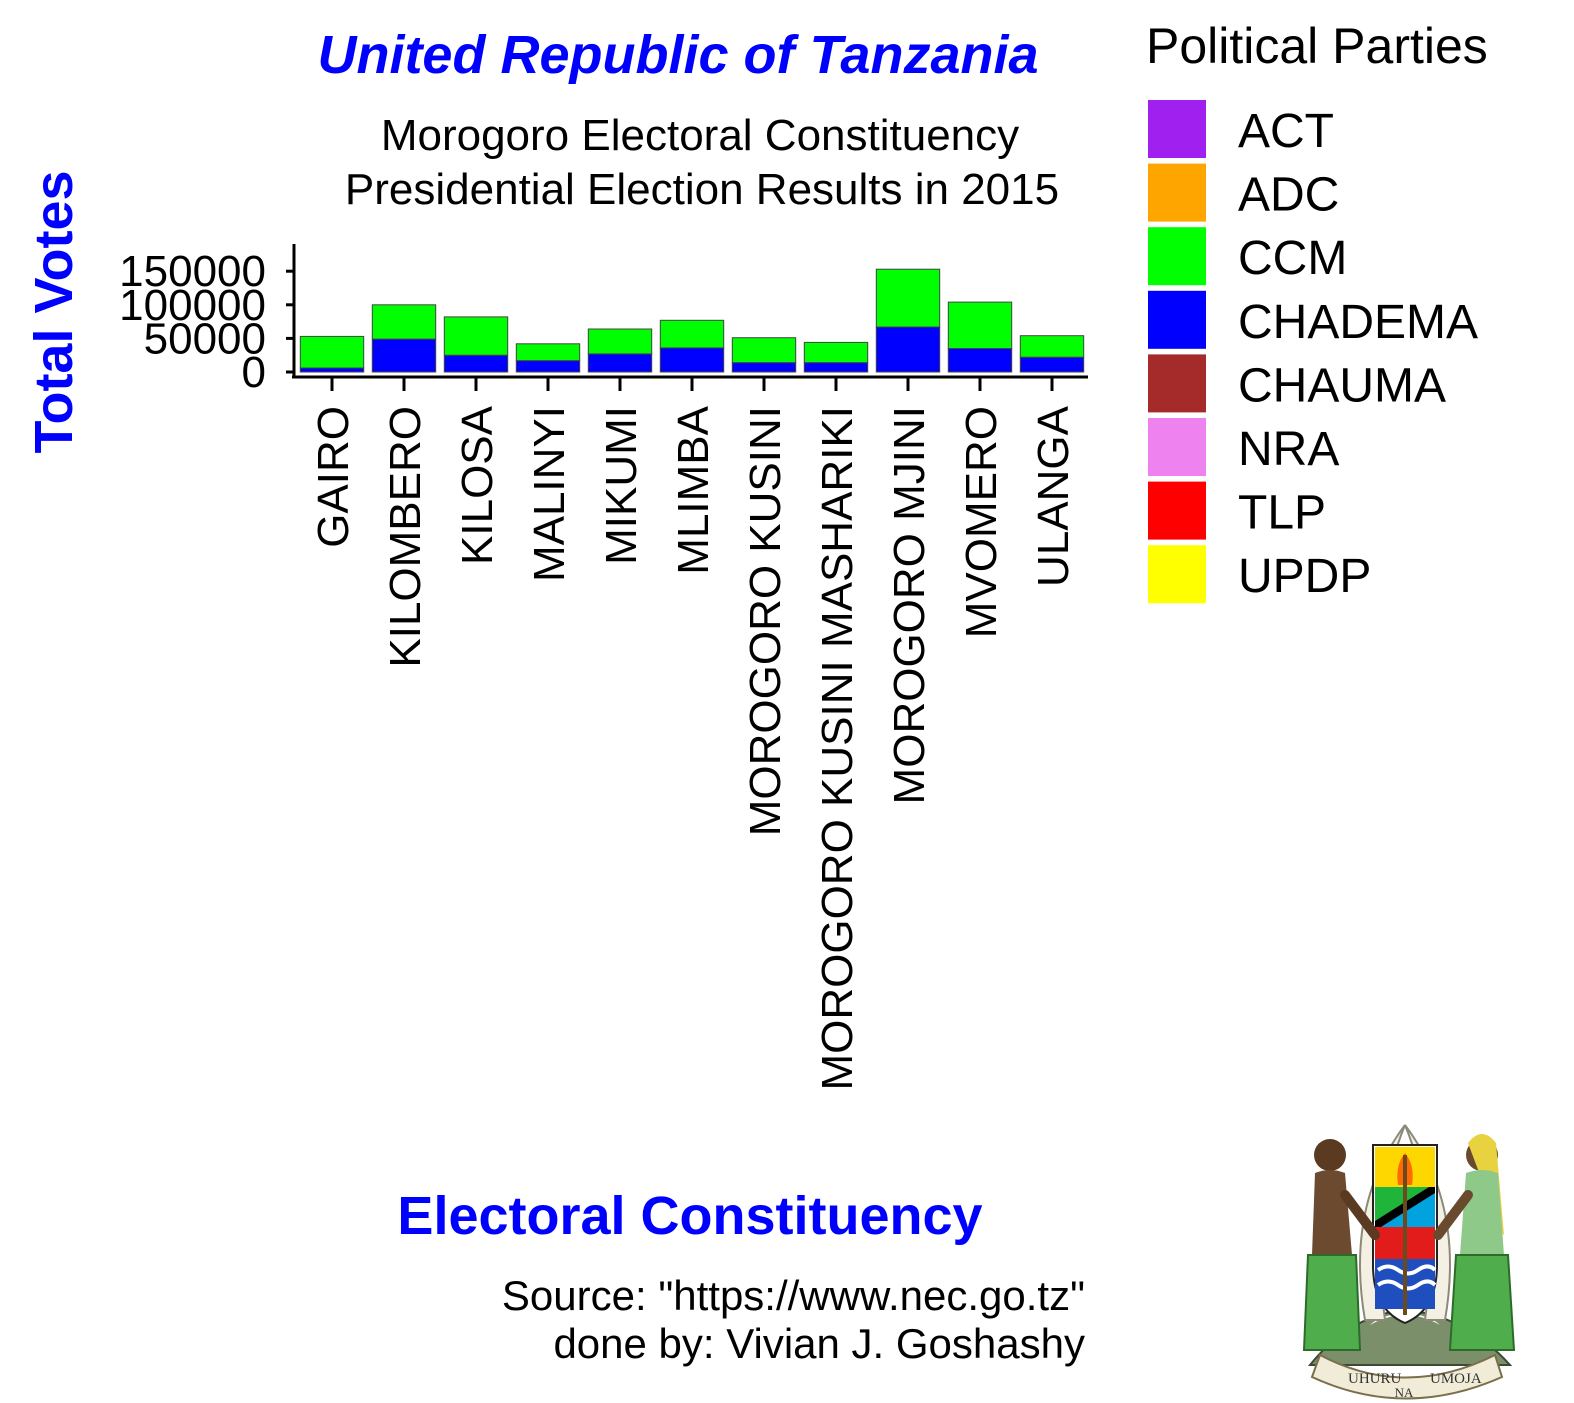 This screenshot has height=1403, width=1574. What do you see at coordinates (908, 349) in the screenshot?
I see `bar-chadema-morogoro-mjini` at bounding box center [908, 349].